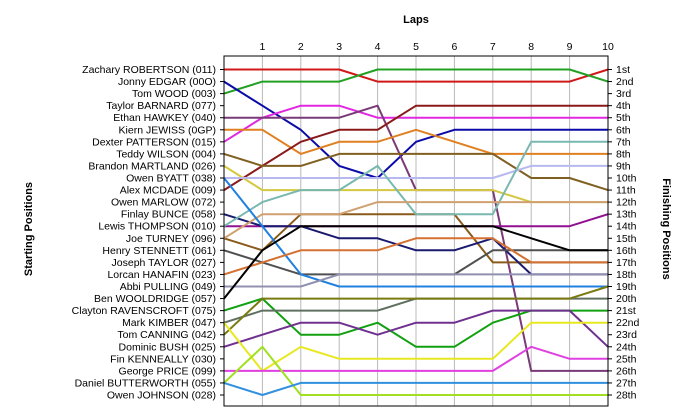 The width and height of the screenshot is (700, 420). Describe the element at coordinates (168, 191) in the screenshot. I see `starting-position-label: Alex MCDADE (009)` at that location.